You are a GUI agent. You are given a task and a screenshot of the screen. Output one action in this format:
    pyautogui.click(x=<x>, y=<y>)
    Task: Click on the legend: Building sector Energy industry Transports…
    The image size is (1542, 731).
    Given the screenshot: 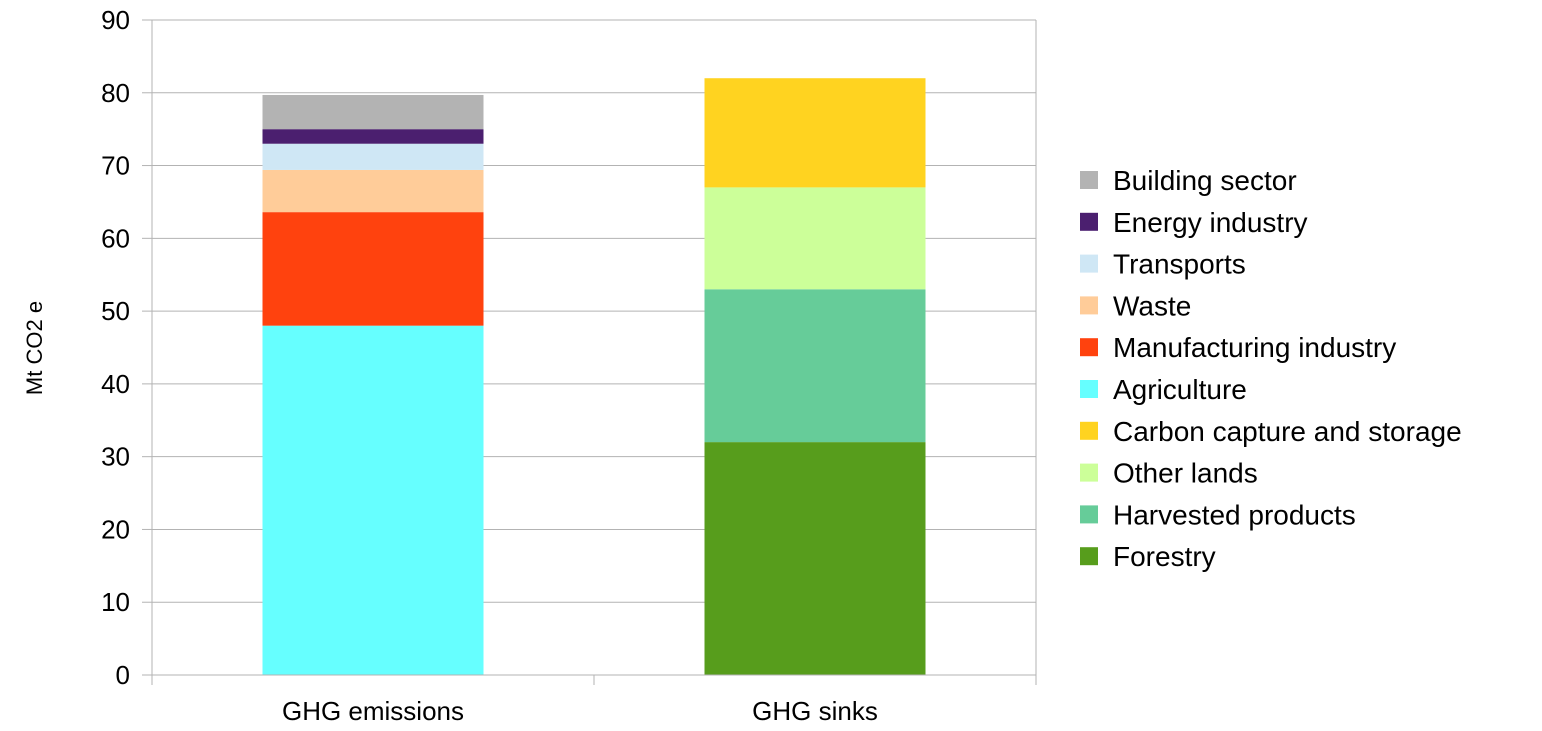 What is the action you would take?
    pyautogui.click(x=1271, y=368)
    